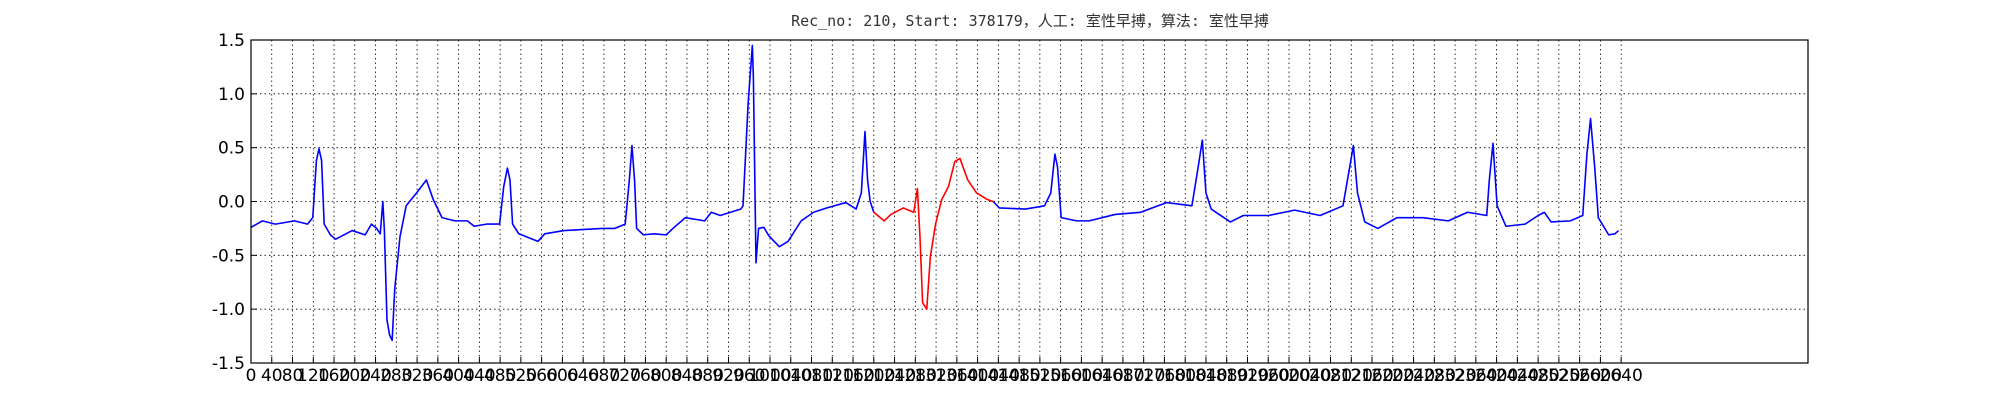  Describe the element at coordinates (228, 364) in the screenshot. I see `y-tick-label: -1.5` at that location.